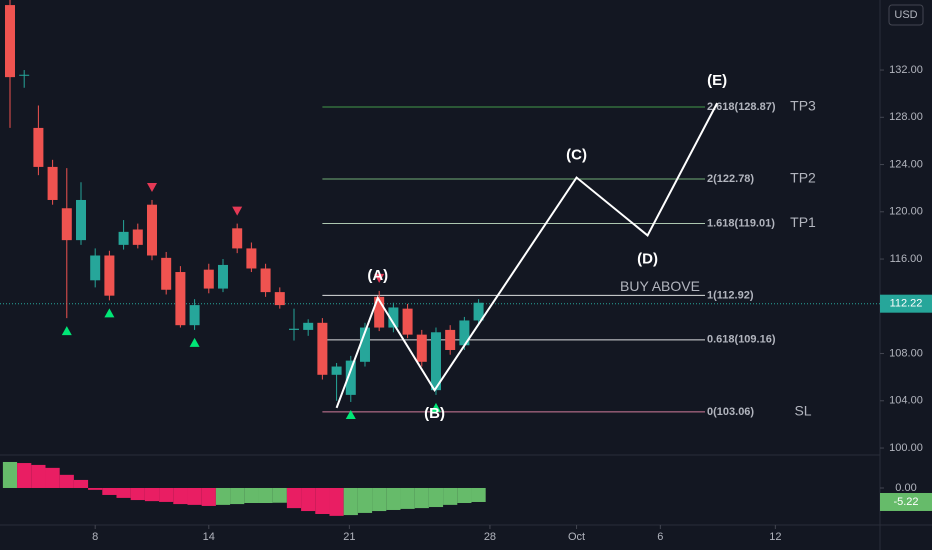 This screenshot has width=932, height=550. I want to click on y-tick-label: 116.00, so click(906, 259).